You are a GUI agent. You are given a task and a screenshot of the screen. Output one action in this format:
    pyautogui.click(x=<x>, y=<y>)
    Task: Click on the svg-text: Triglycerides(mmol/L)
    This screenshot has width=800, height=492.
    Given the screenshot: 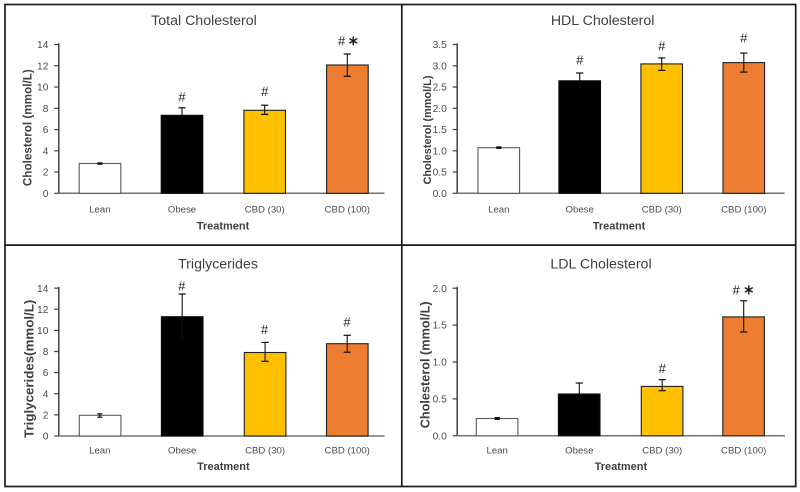 What is the action you would take?
    pyautogui.click(x=28, y=369)
    